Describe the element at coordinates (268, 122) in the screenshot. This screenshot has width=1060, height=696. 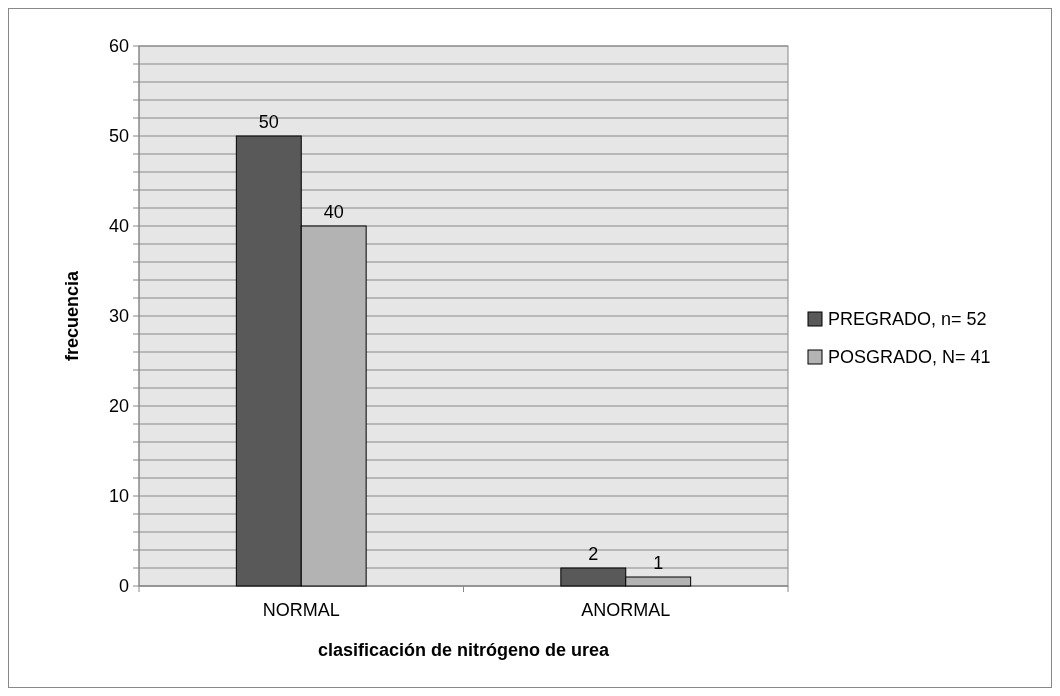
I see `data-label: 50` at that location.